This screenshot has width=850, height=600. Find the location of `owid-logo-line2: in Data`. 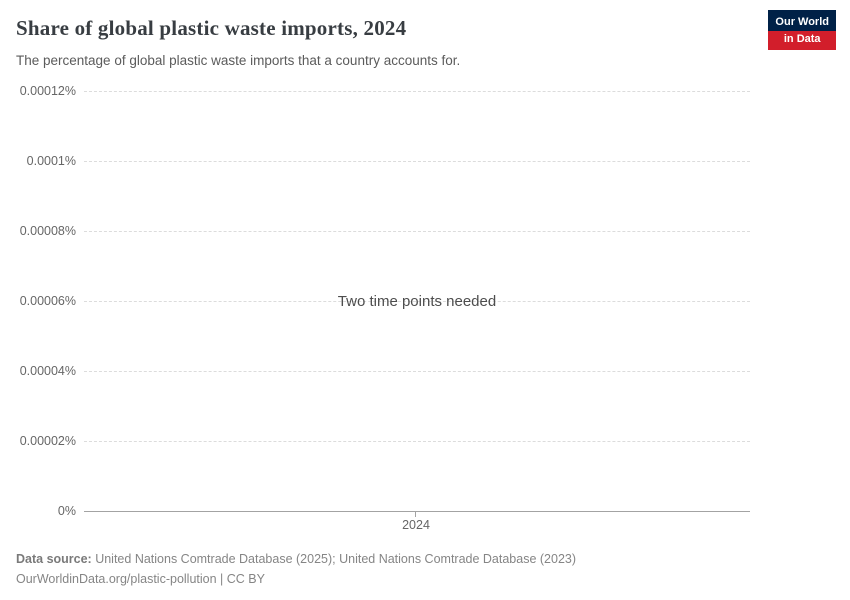

owid-logo-line2: in Data is located at coordinates (802, 40).